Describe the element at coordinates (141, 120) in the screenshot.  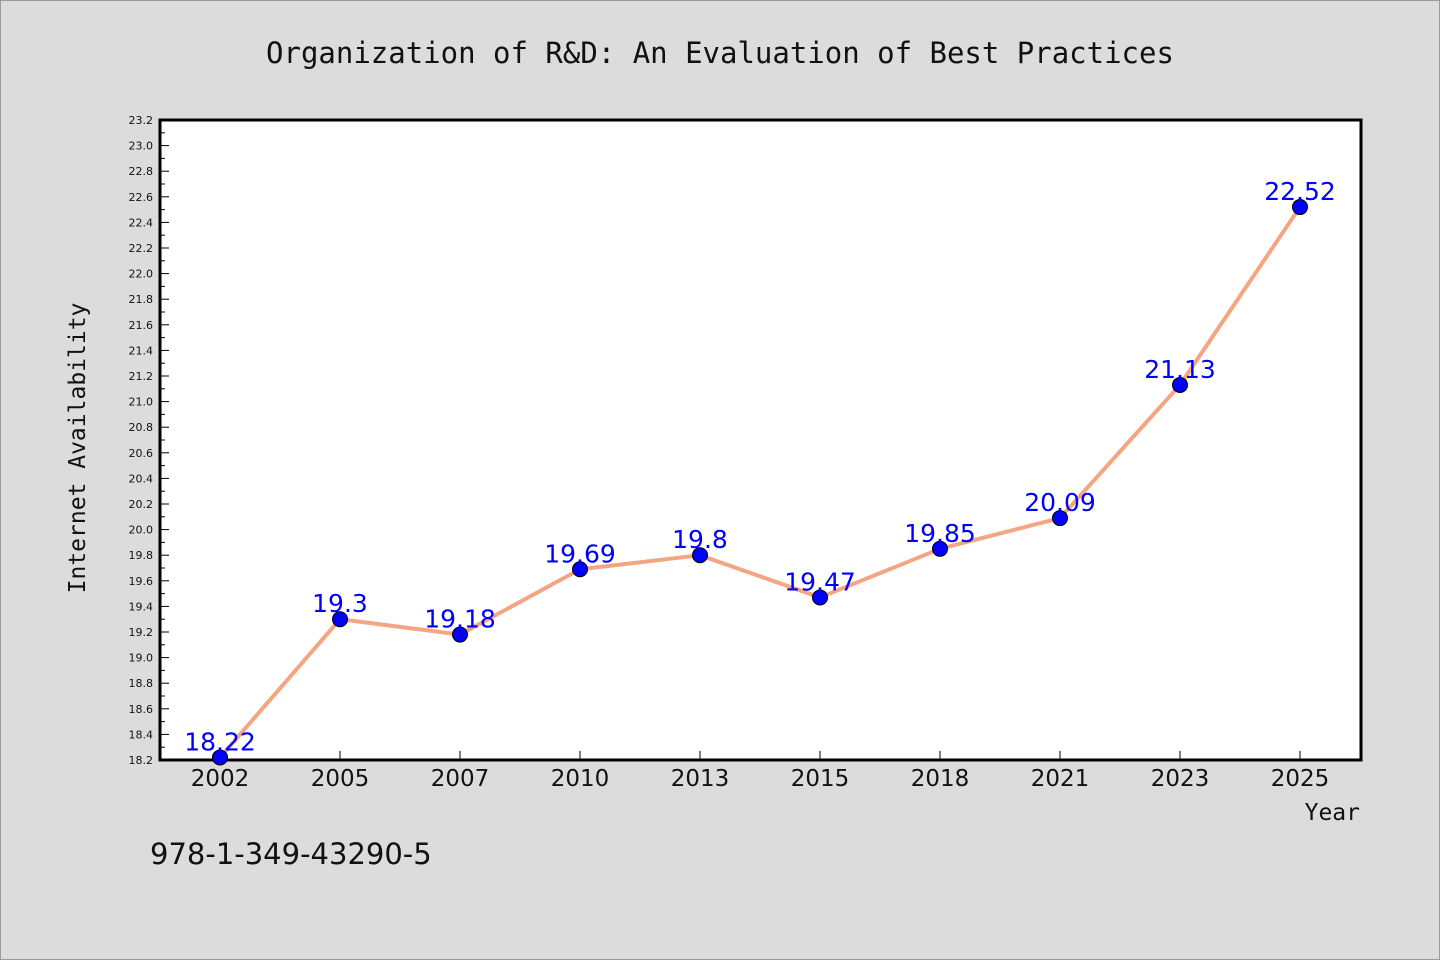
I see `y-tick-label: 23.2` at that location.